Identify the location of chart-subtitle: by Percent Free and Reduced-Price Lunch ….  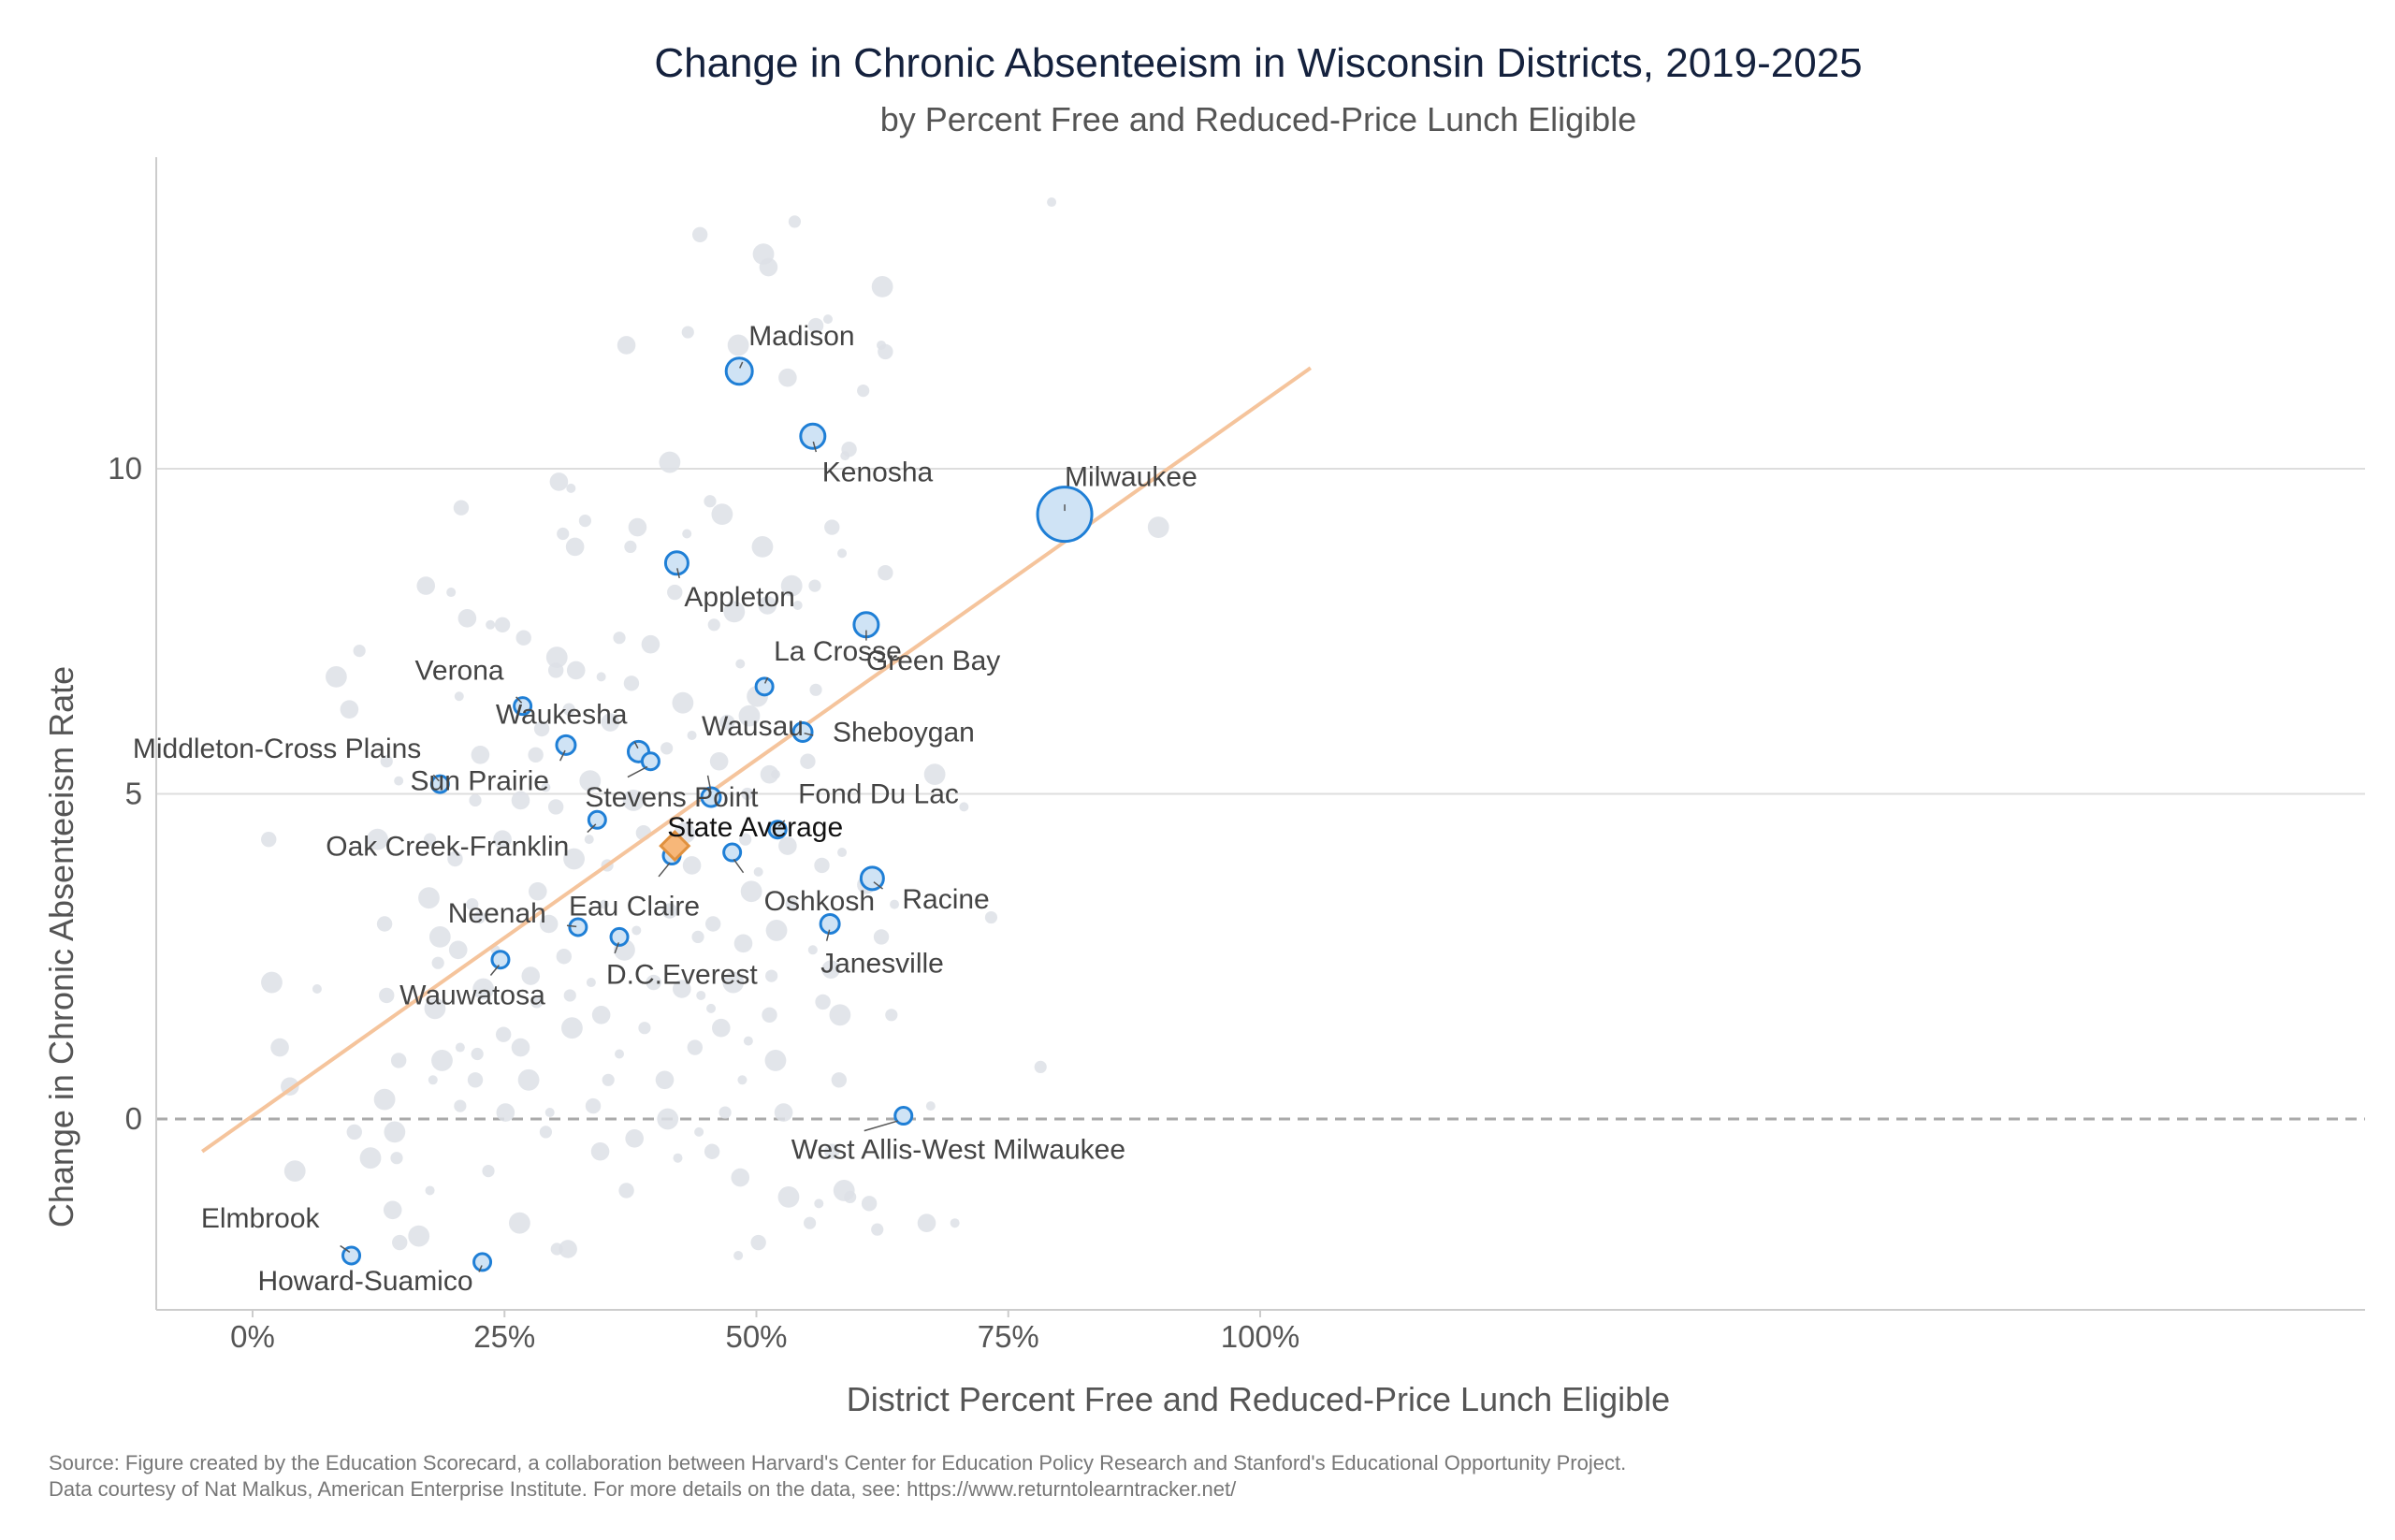
(1258, 119).